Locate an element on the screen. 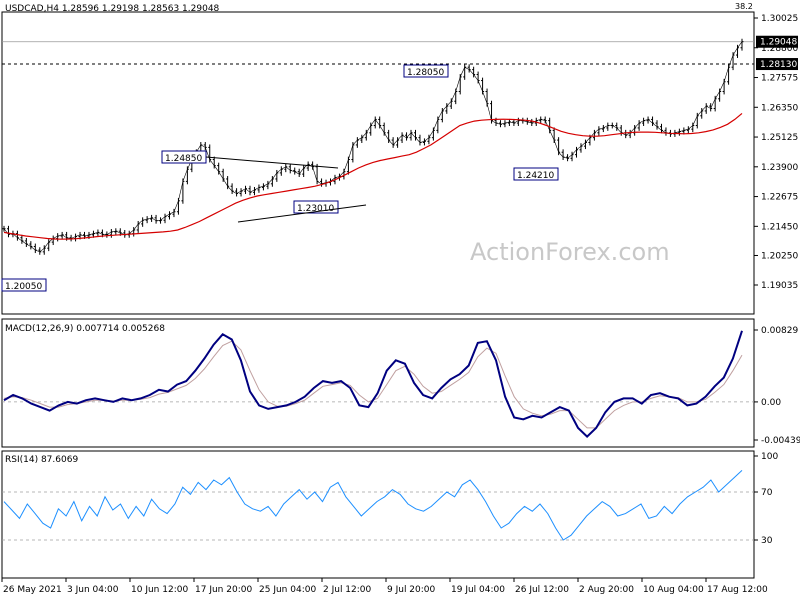 The image size is (800, 600). last-price-label-box is located at coordinates (777, 41).